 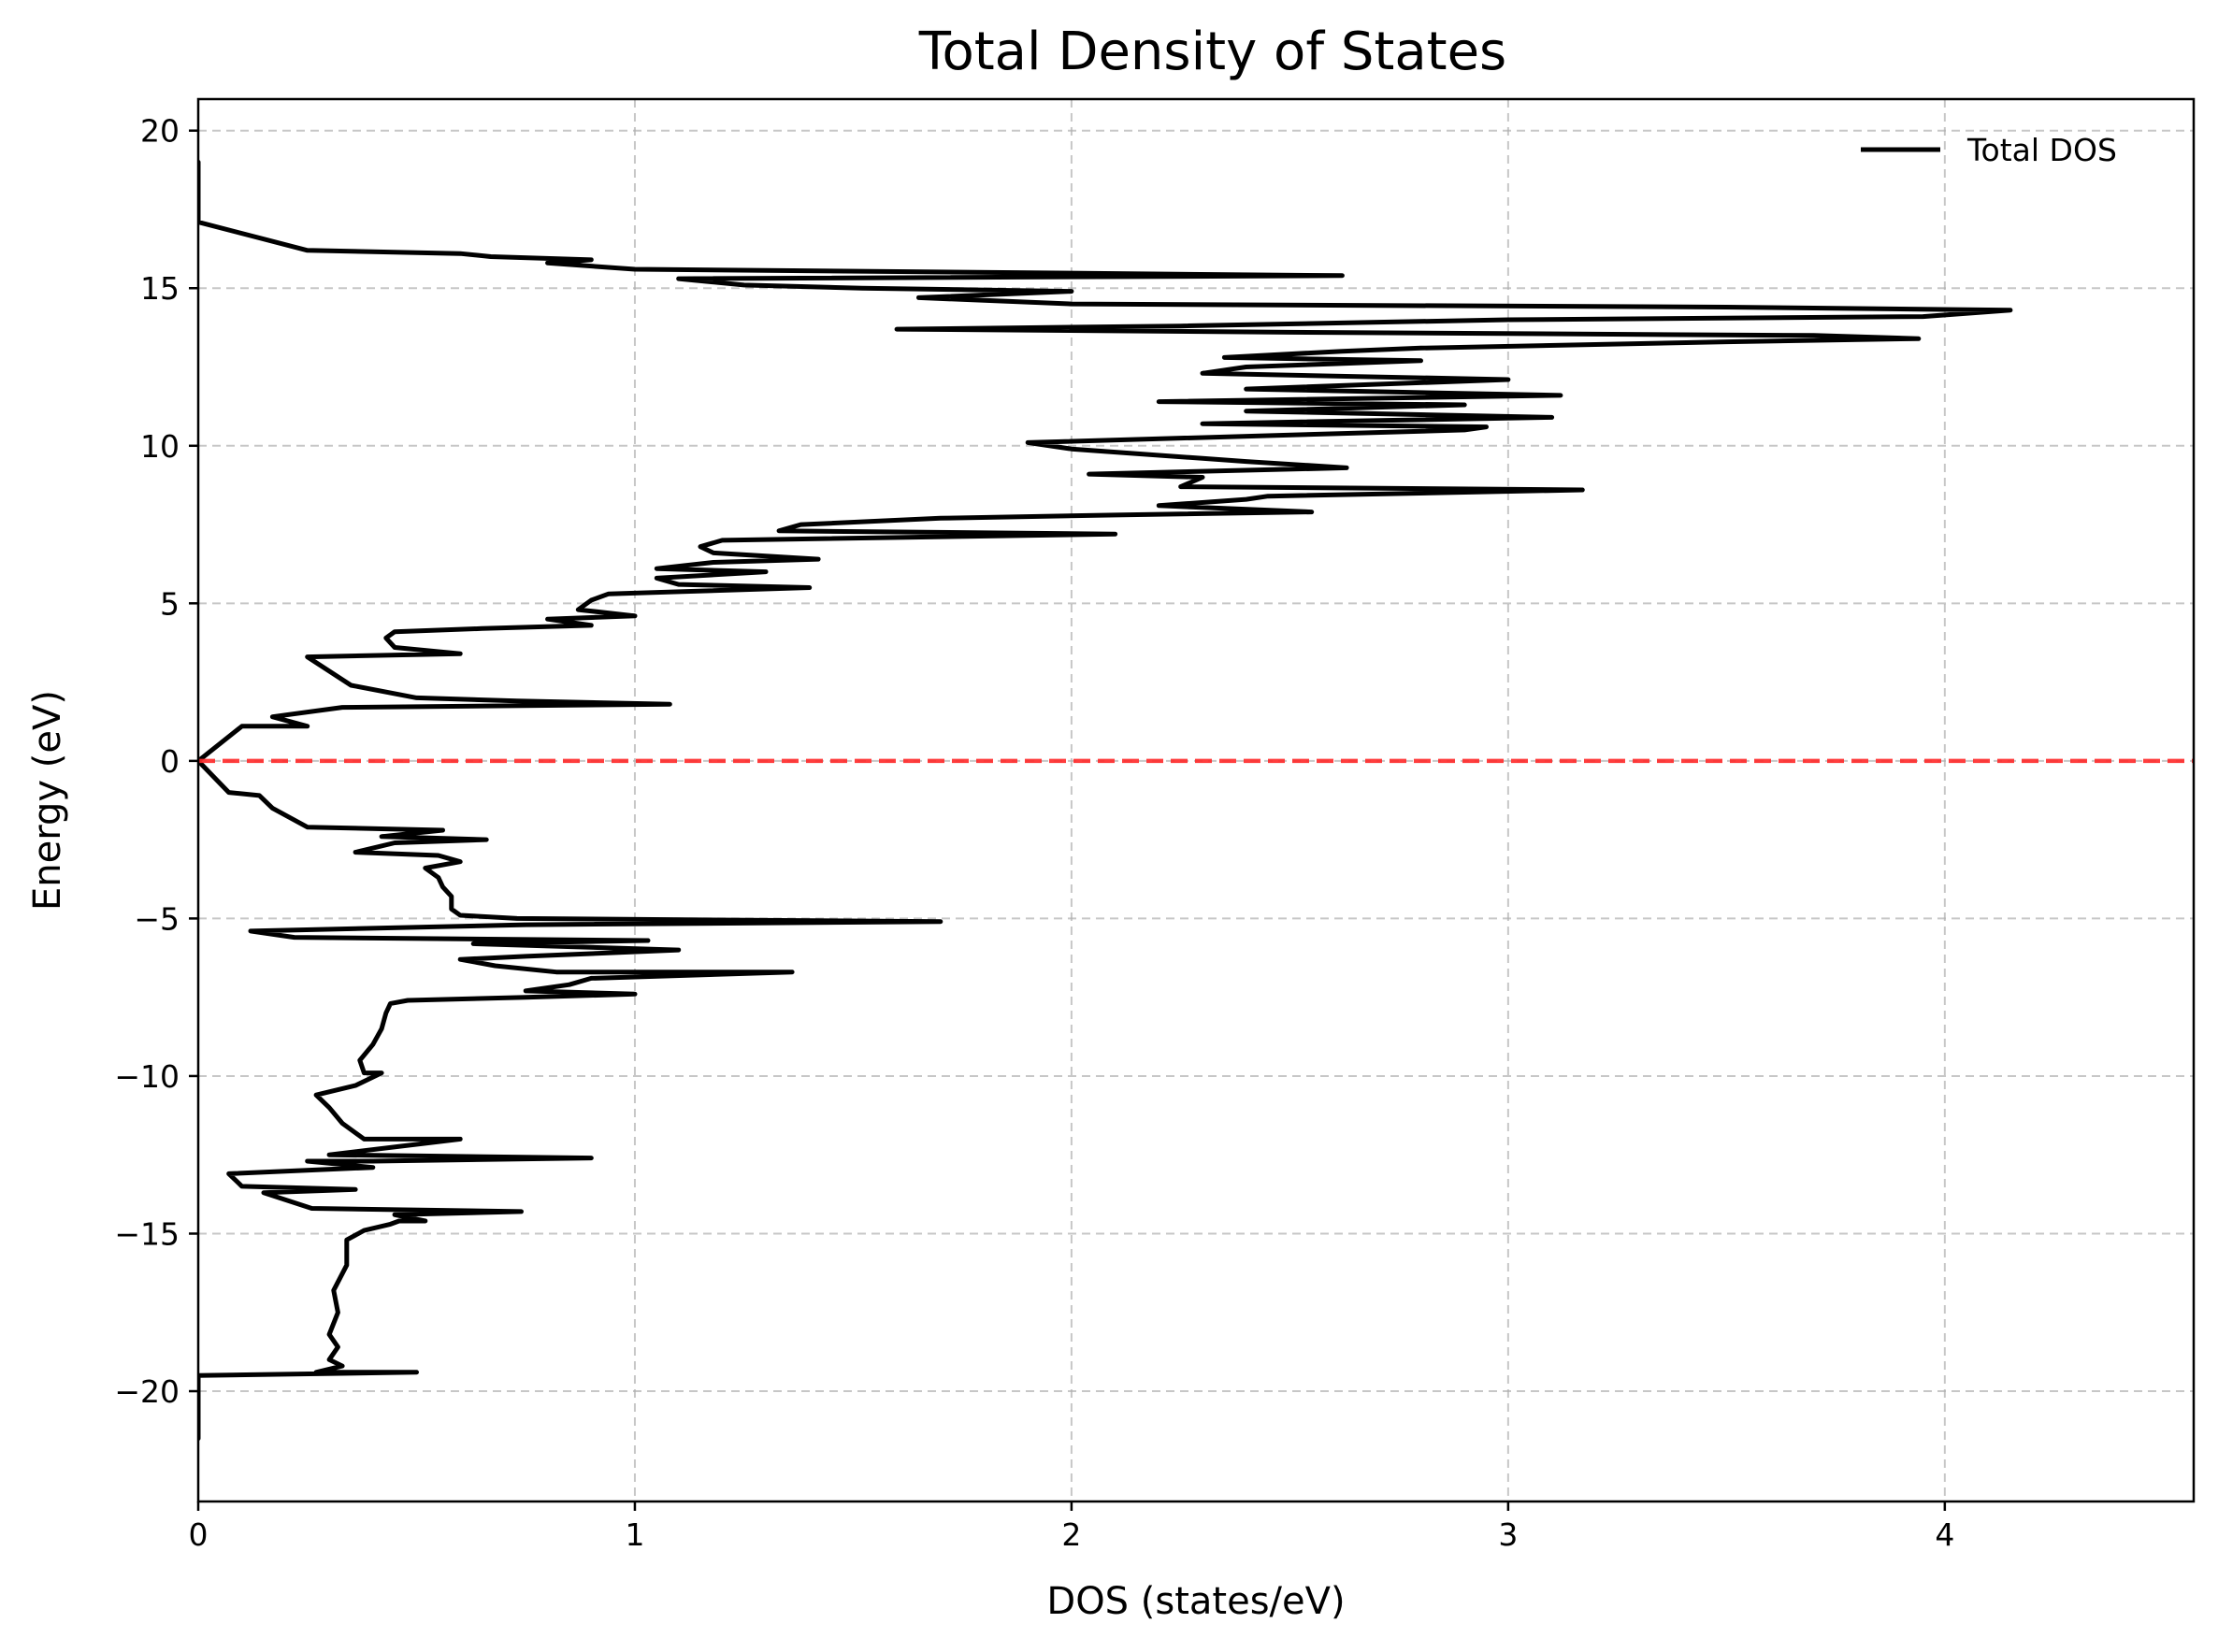 I want to click on y-axis-label: Energy (eV), so click(x=47, y=801).